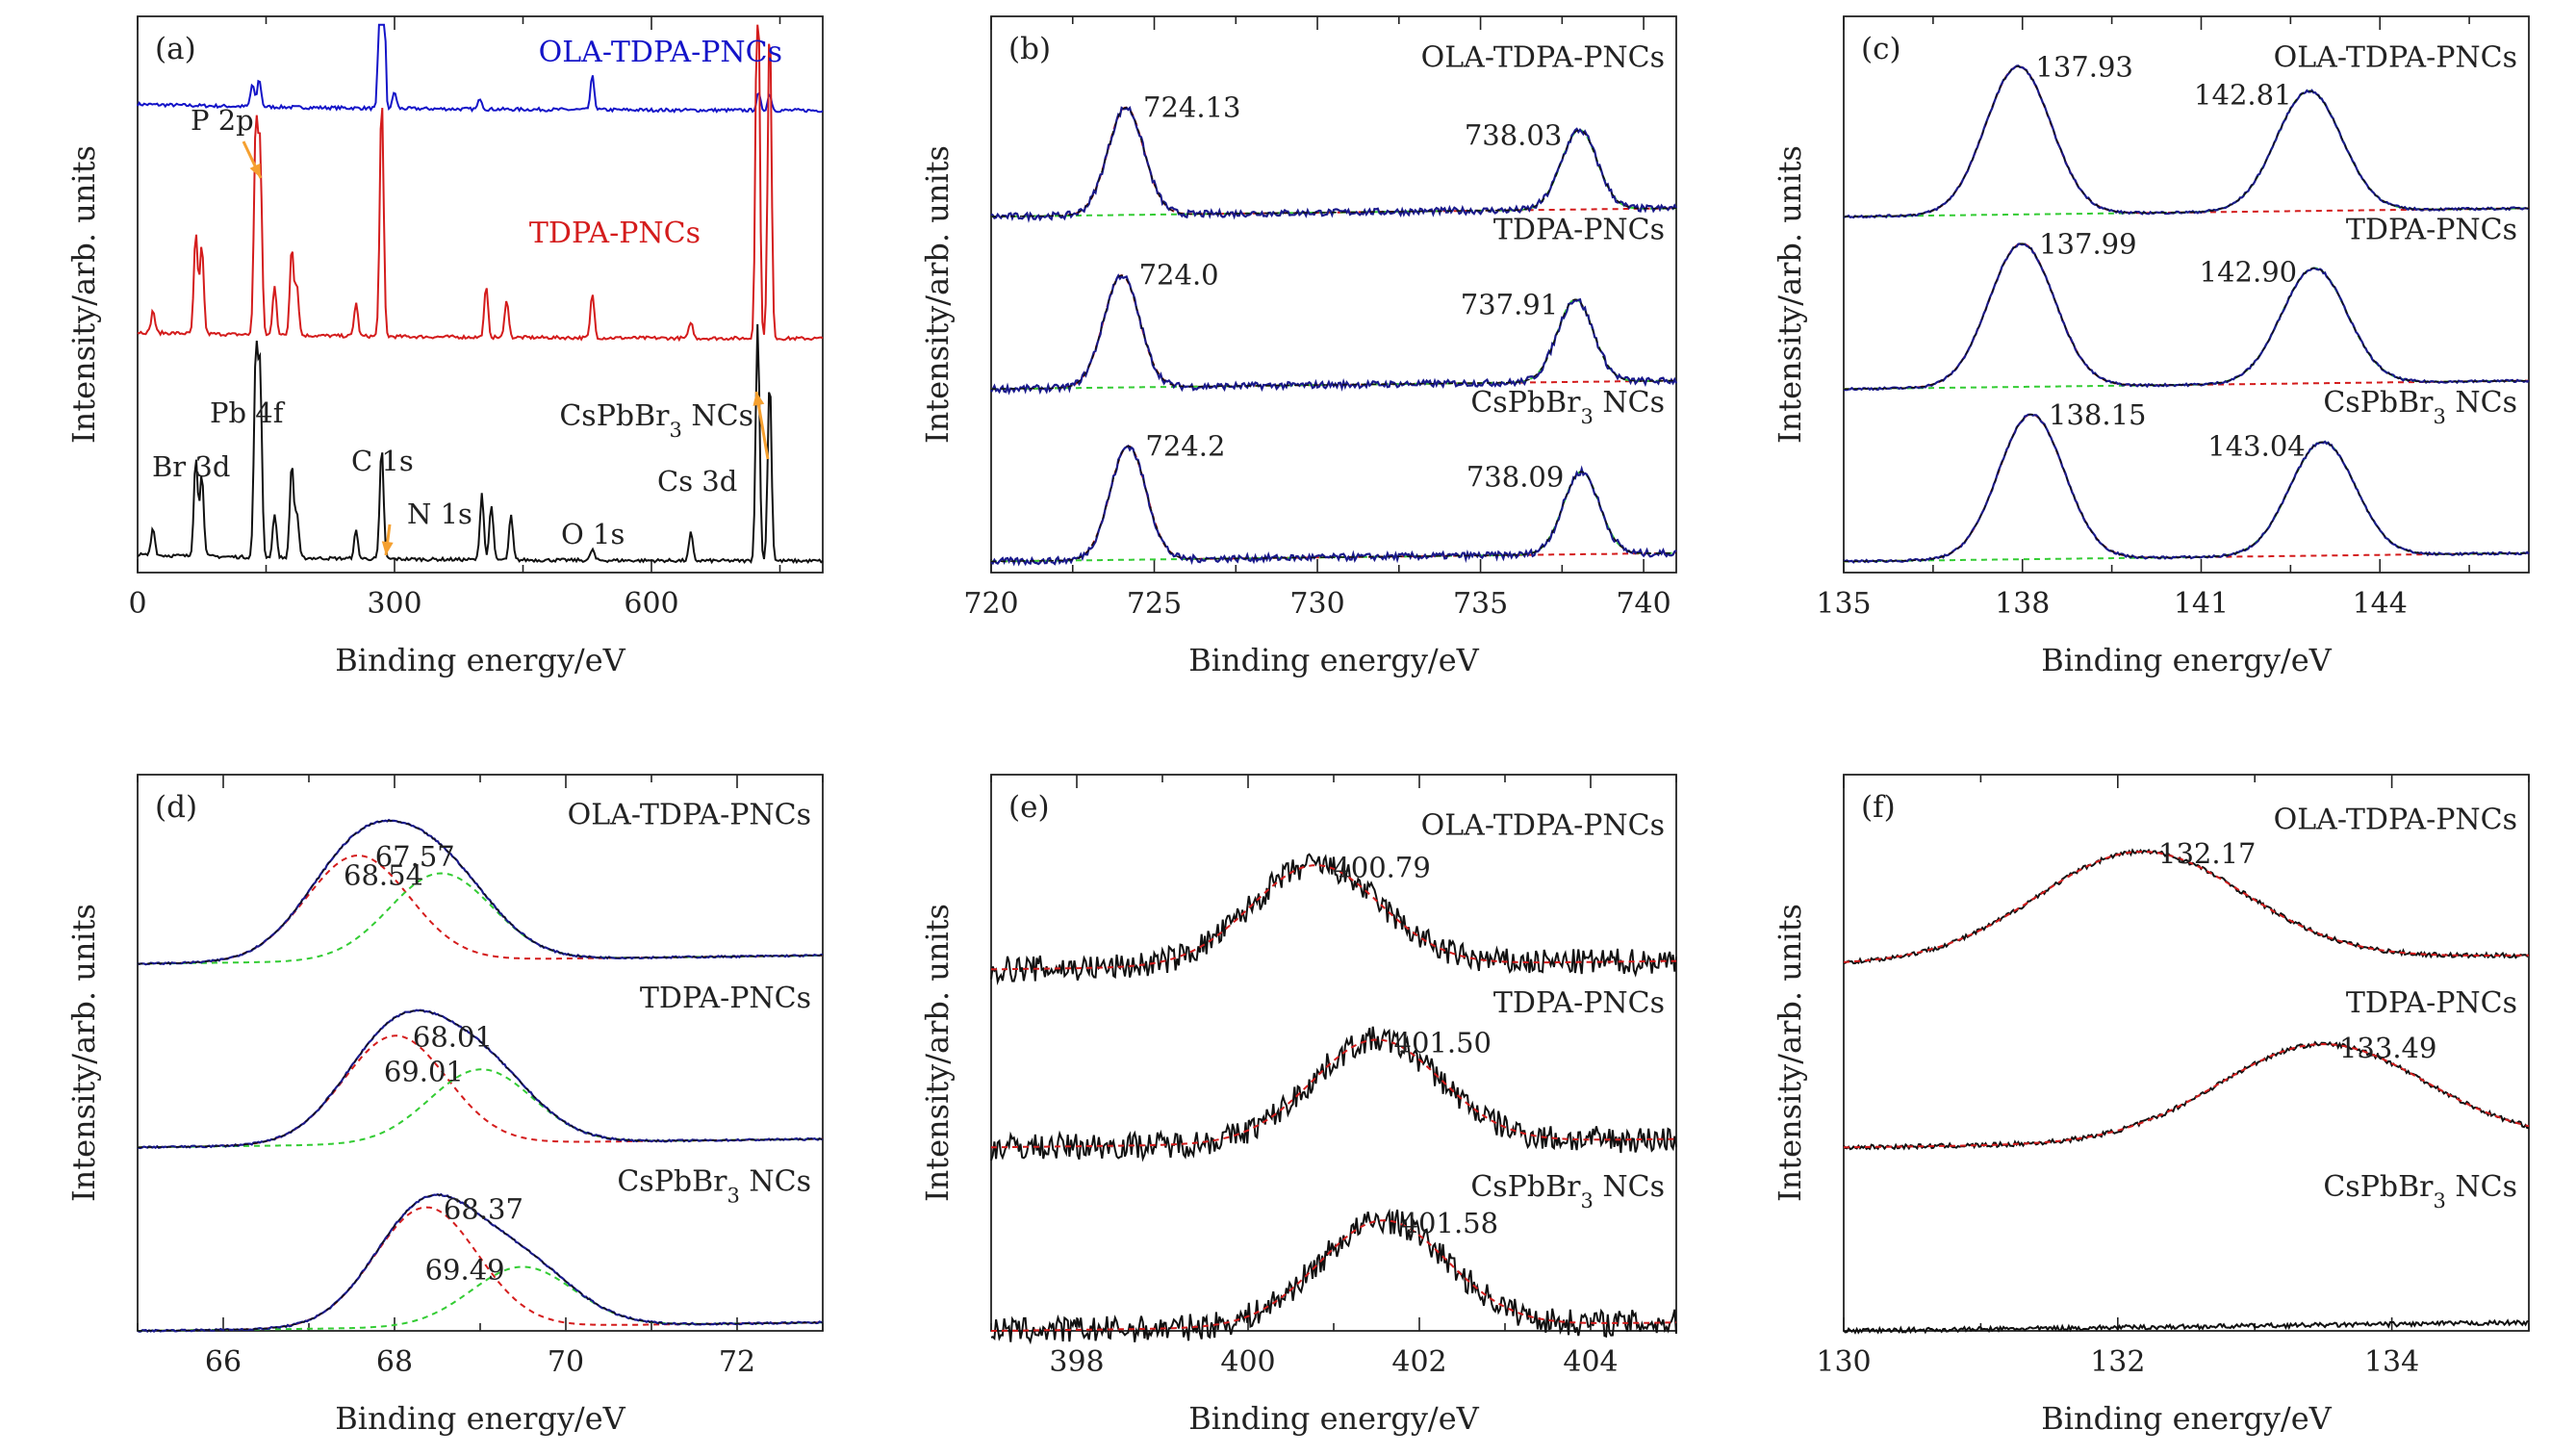 The height and width of the screenshot is (1455, 2576). What do you see at coordinates (1515, 477) in the screenshot?
I see `peak-value-label: 738.09` at bounding box center [1515, 477].